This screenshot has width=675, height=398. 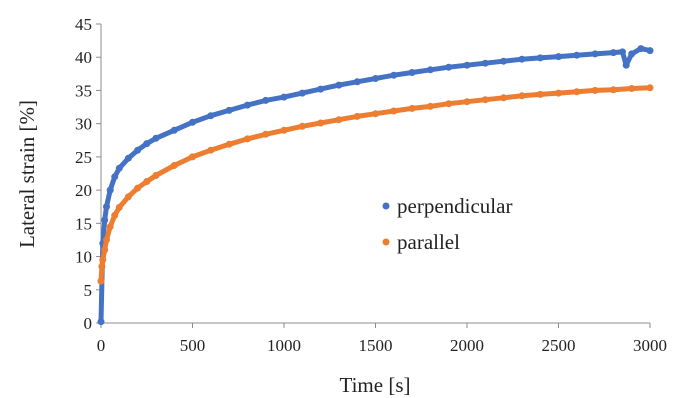 What do you see at coordinates (284, 345) in the screenshot?
I see `x-tick-label: 1000` at bounding box center [284, 345].